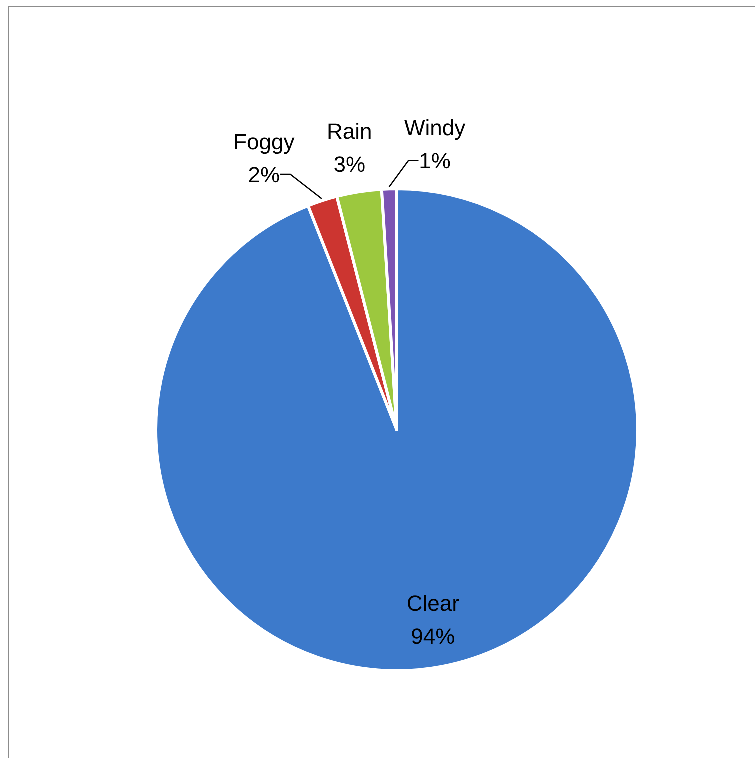 The height and width of the screenshot is (758, 755). What do you see at coordinates (435, 127) in the screenshot?
I see `slice-label: Windy` at bounding box center [435, 127].